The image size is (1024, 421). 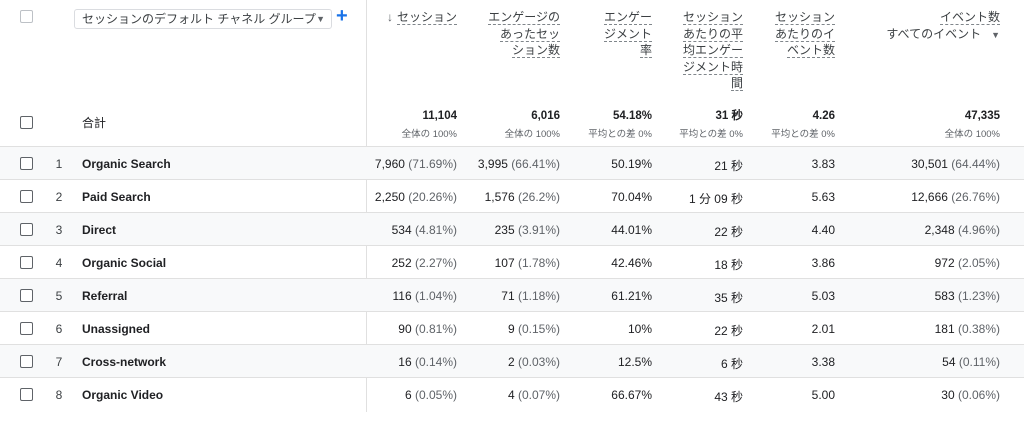 What do you see at coordinates (948, 395) in the screenshot?
I see `cell-value: 30` at bounding box center [948, 395].